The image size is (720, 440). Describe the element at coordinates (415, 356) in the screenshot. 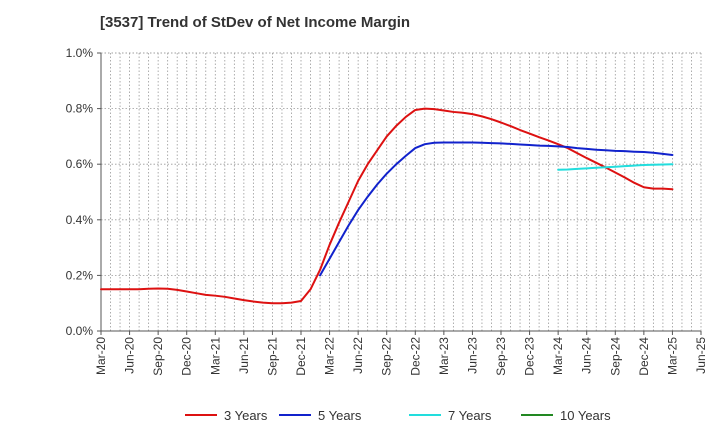

I see `x-tick-label: Dec-22` at that location.